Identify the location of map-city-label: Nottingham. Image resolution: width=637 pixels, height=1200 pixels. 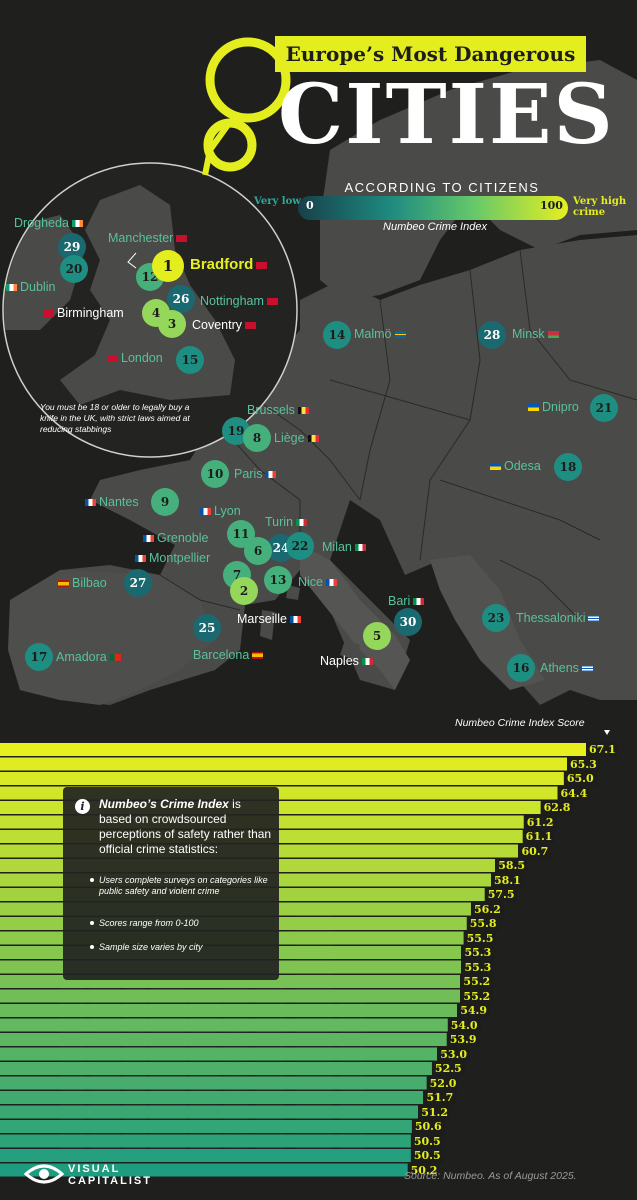
(240, 301).